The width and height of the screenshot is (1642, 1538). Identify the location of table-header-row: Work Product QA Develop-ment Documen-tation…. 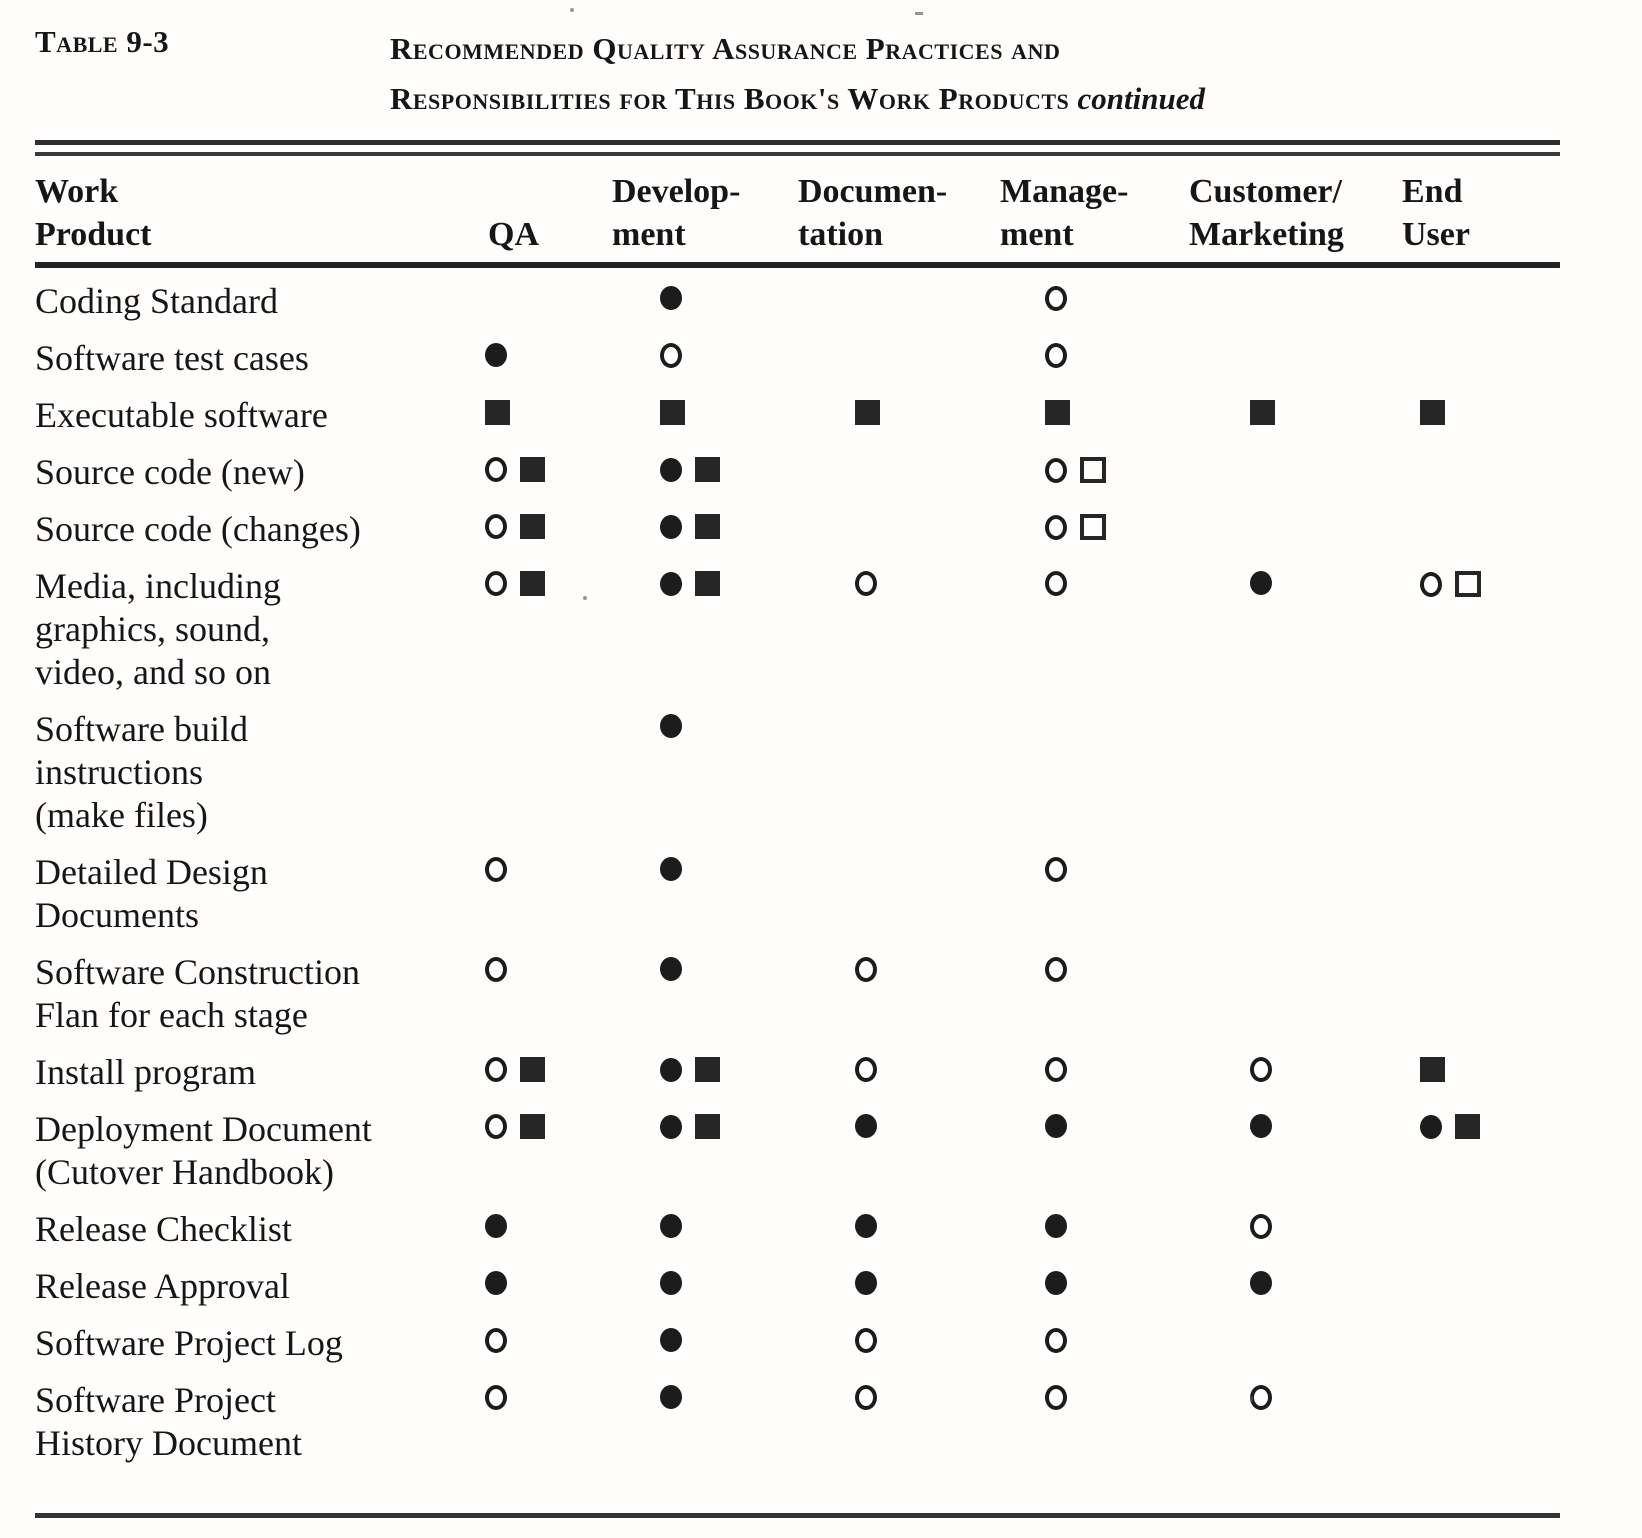
(797, 206).